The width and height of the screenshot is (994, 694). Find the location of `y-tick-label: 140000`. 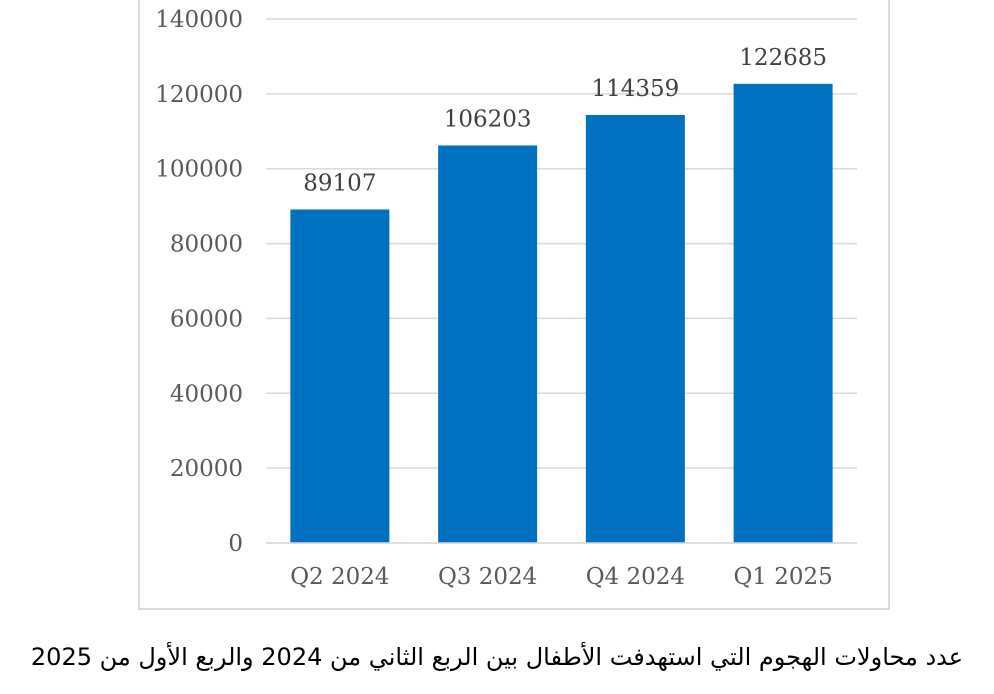

y-tick-label: 140000 is located at coordinates (199, 20).